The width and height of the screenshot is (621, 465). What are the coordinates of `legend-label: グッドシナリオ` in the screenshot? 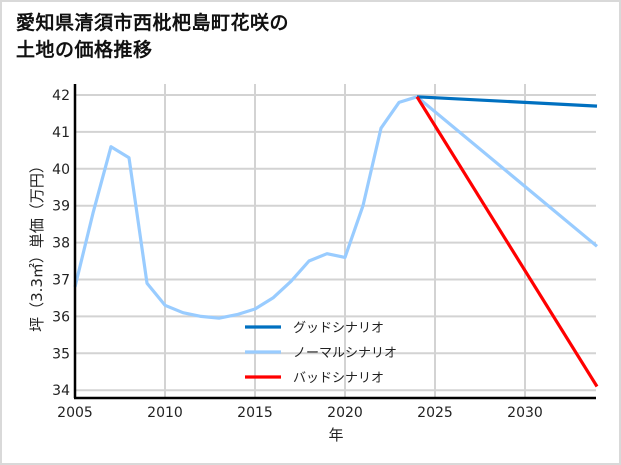 It's located at (338, 328).